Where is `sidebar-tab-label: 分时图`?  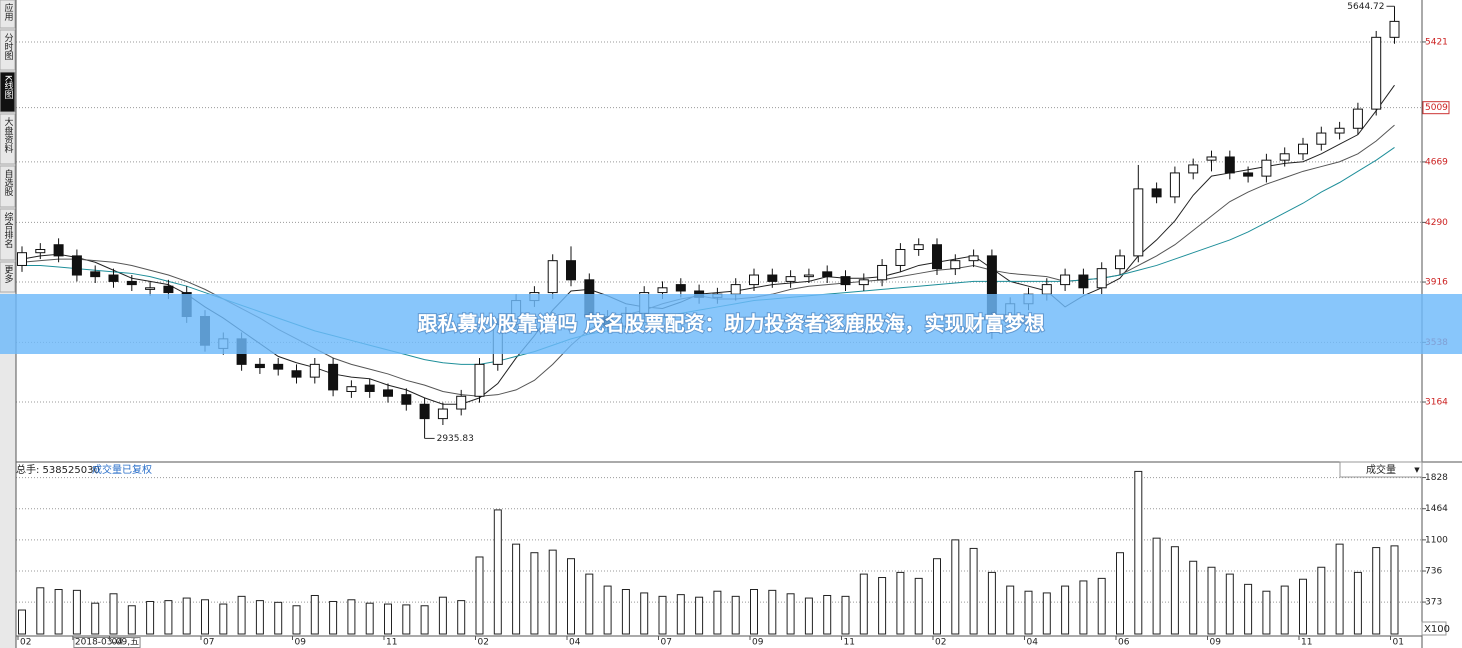
sidebar-tab-label: 分时图 is located at coordinates (8, 47).